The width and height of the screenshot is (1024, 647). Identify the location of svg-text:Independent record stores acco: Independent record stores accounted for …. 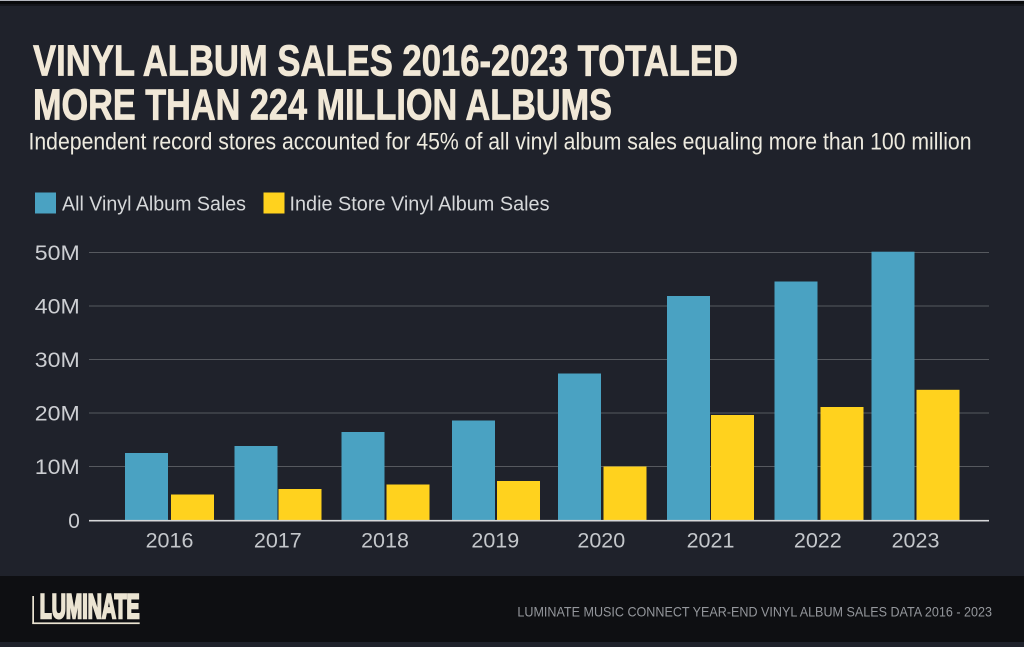
(500, 142).